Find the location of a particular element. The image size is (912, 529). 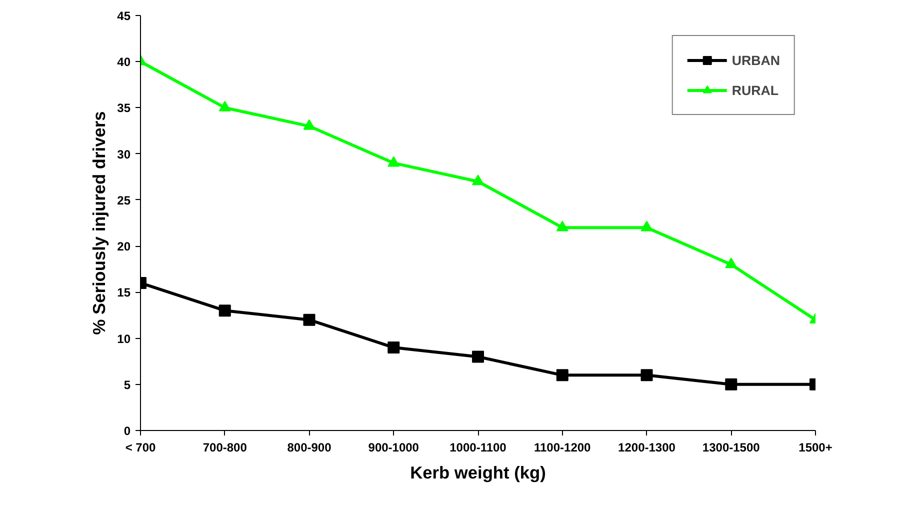

y-tick-label: 15 is located at coordinates (124, 293).